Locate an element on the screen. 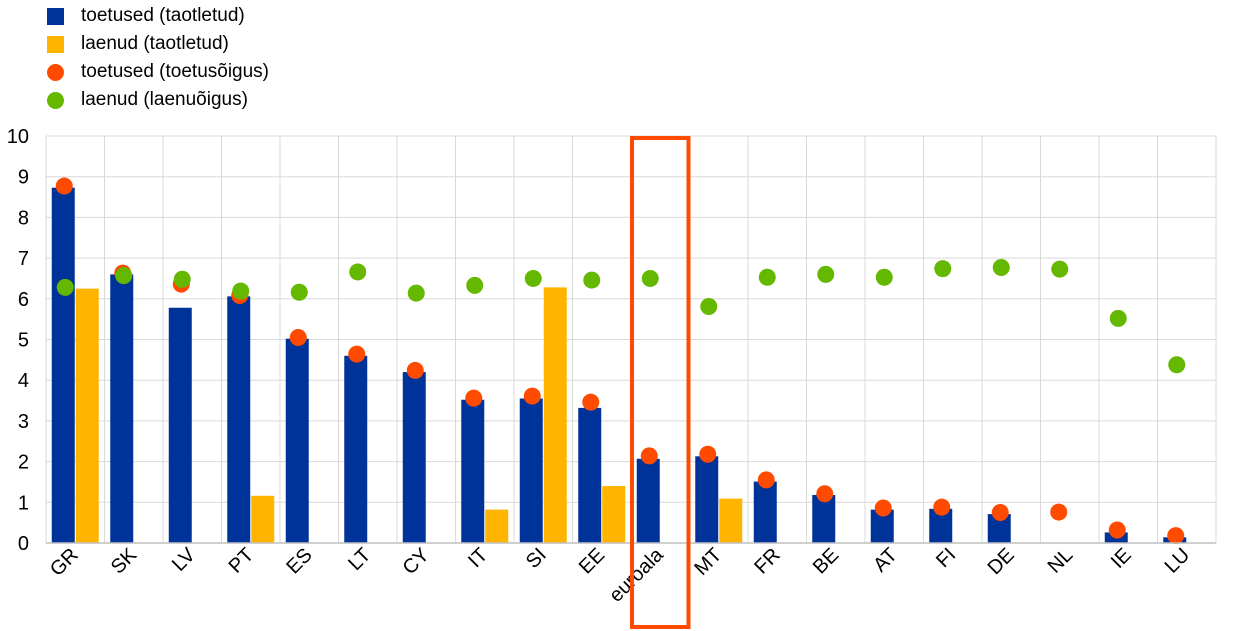 This screenshot has height=631, width=1240. legend-label-loans-requested: laenud (taotletud) is located at coordinates (155, 43).